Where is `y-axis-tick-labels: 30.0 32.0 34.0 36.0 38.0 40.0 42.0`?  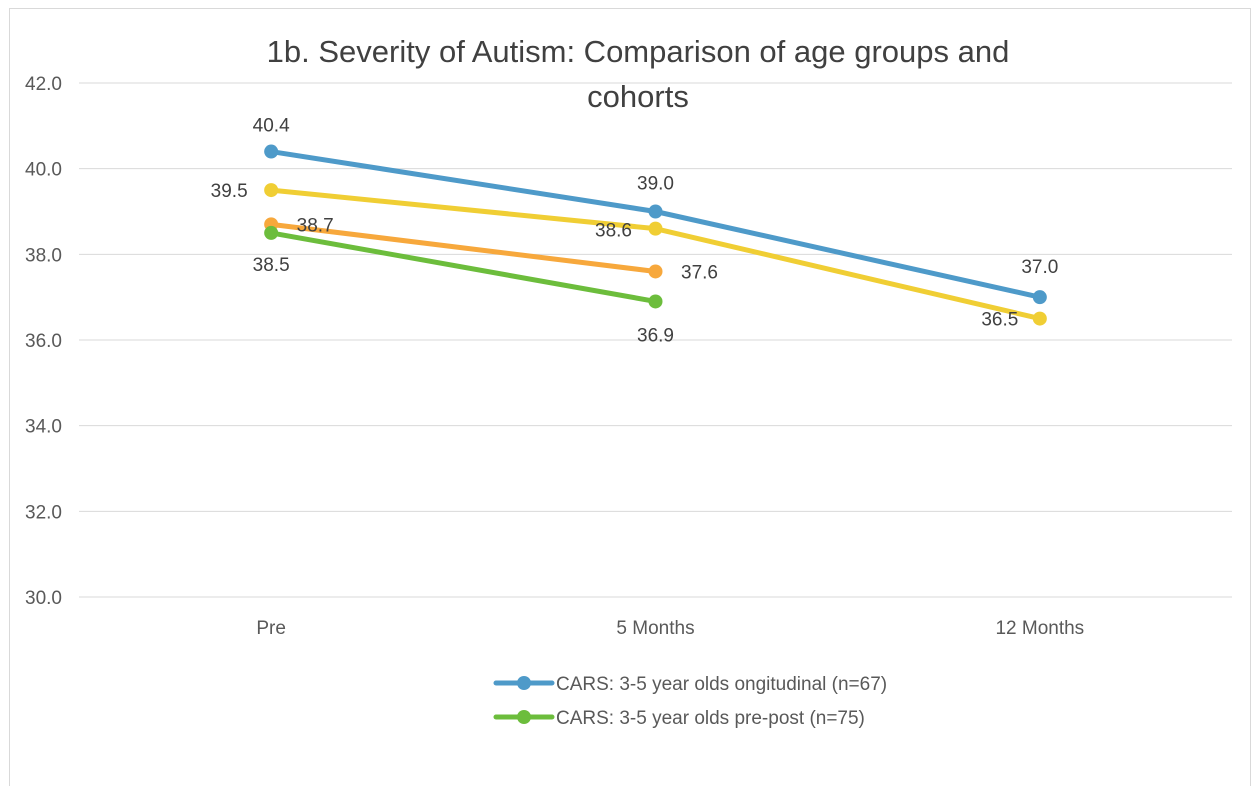
y-axis-tick-labels: 30.0 32.0 34.0 36.0 38.0 40.0 42.0 is located at coordinates (43, 341).